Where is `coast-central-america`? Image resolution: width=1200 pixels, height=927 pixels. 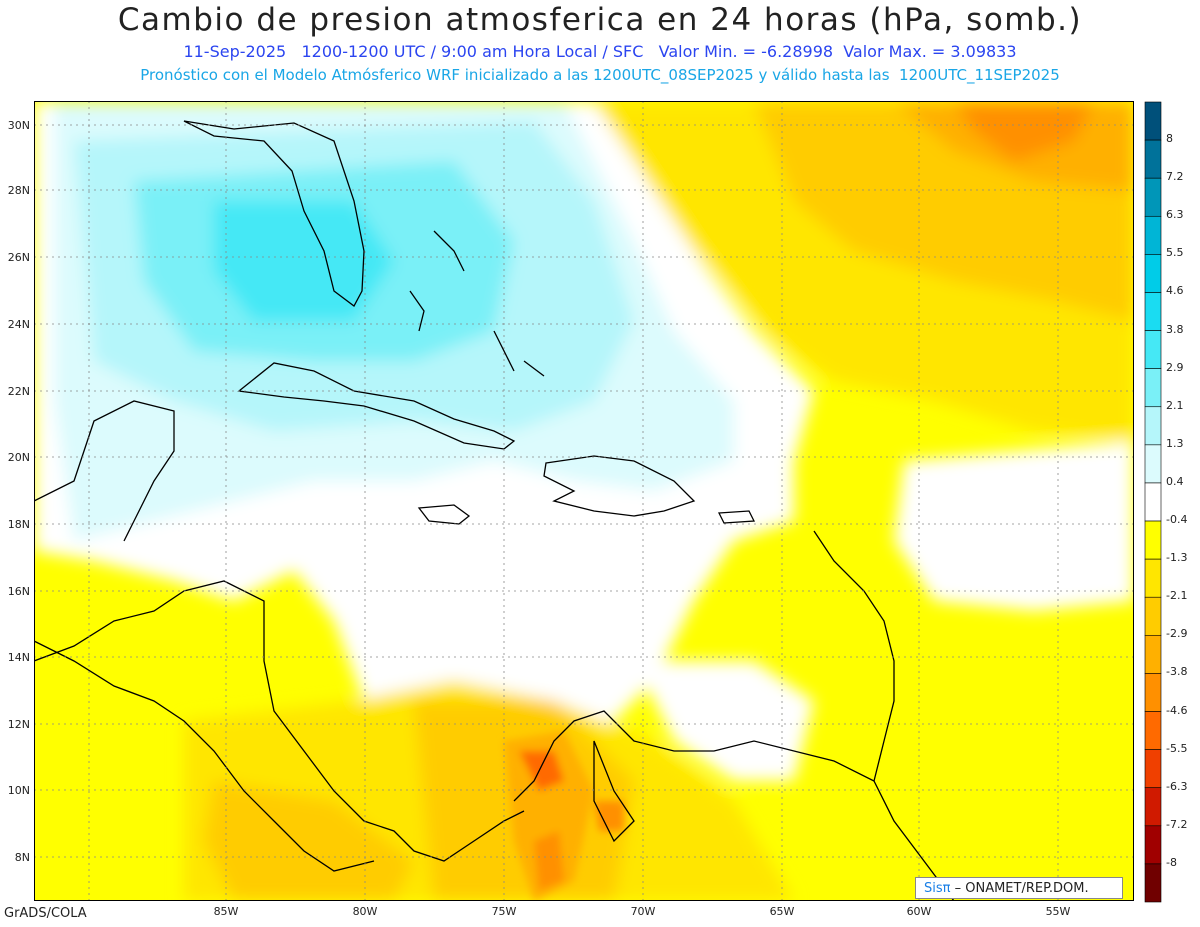 coast-central-america is located at coordinates (279, 721).